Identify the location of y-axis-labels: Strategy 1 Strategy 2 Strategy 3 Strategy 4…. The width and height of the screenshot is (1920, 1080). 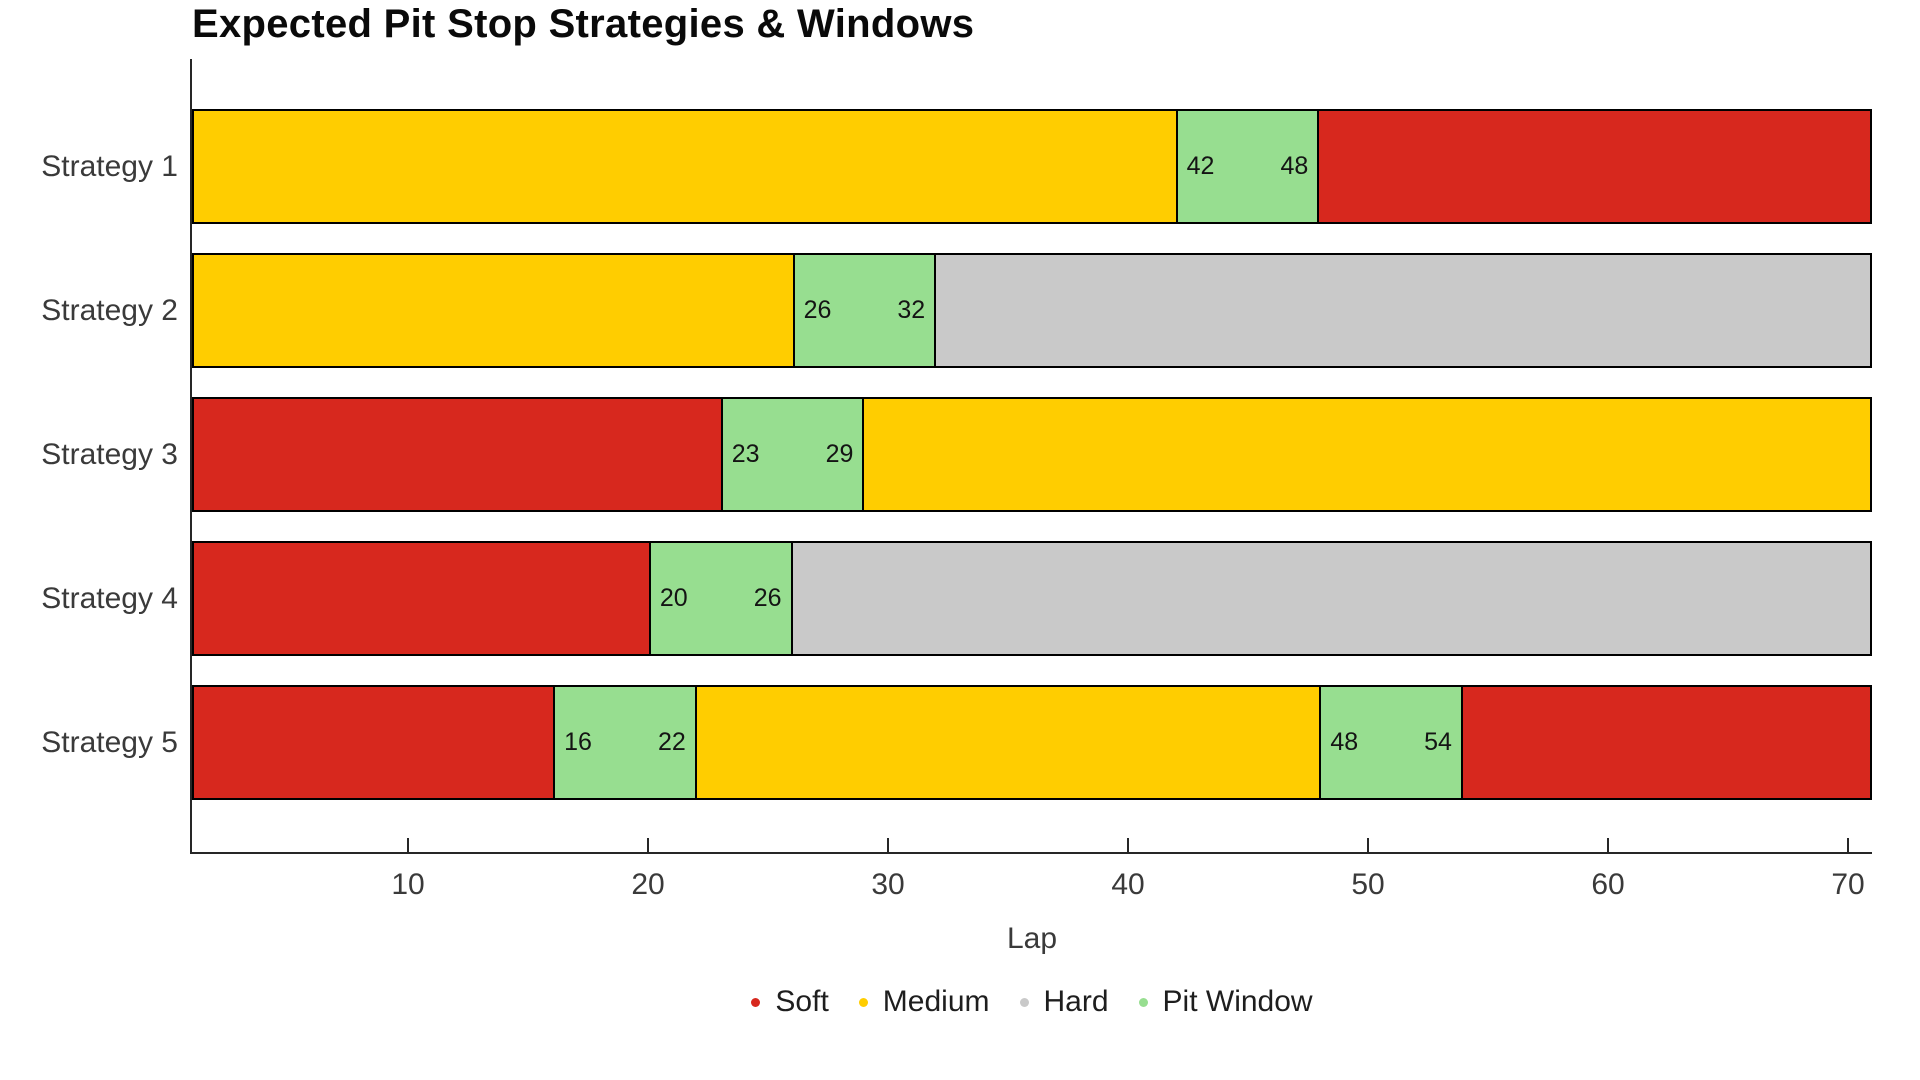
(96, 455).